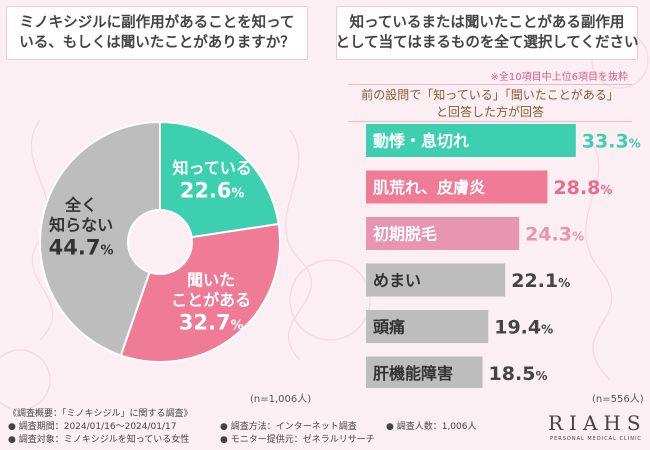 The image size is (650, 450). Describe the element at coordinates (429, 187) in the screenshot. I see `bar-label-1: 肌荒れ、皮膚炎` at that location.